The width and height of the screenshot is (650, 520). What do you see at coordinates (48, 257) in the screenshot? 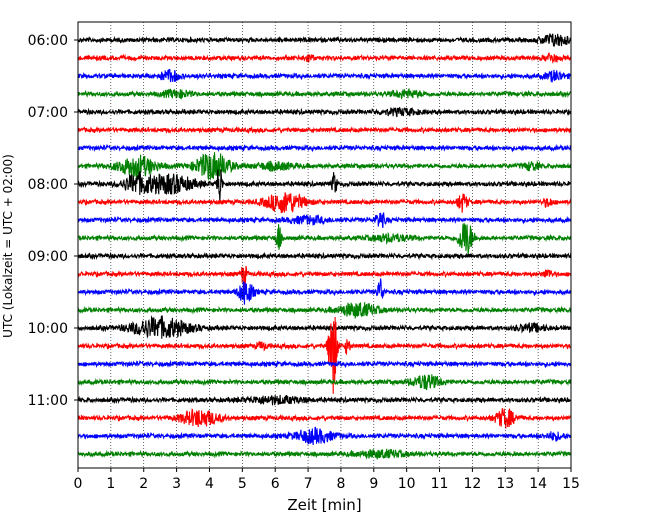
I see `y-tick-label: 09:00` at bounding box center [48, 257].